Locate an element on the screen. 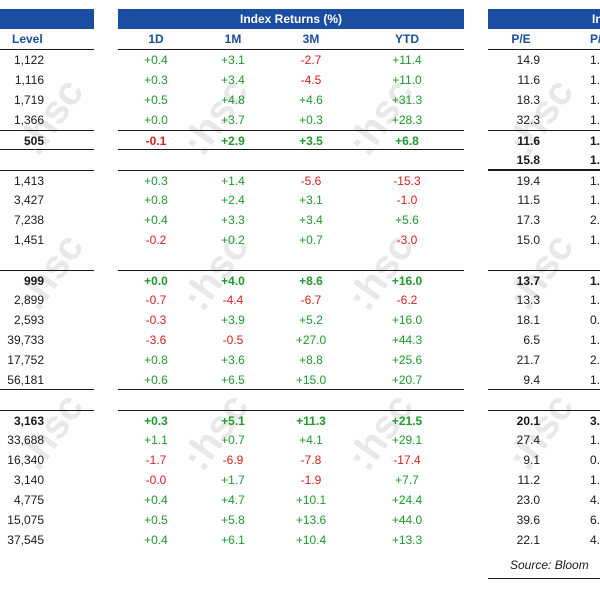 This screenshot has width=600, height=600. return-ytd: +25.6 is located at coordinates (407, 360).